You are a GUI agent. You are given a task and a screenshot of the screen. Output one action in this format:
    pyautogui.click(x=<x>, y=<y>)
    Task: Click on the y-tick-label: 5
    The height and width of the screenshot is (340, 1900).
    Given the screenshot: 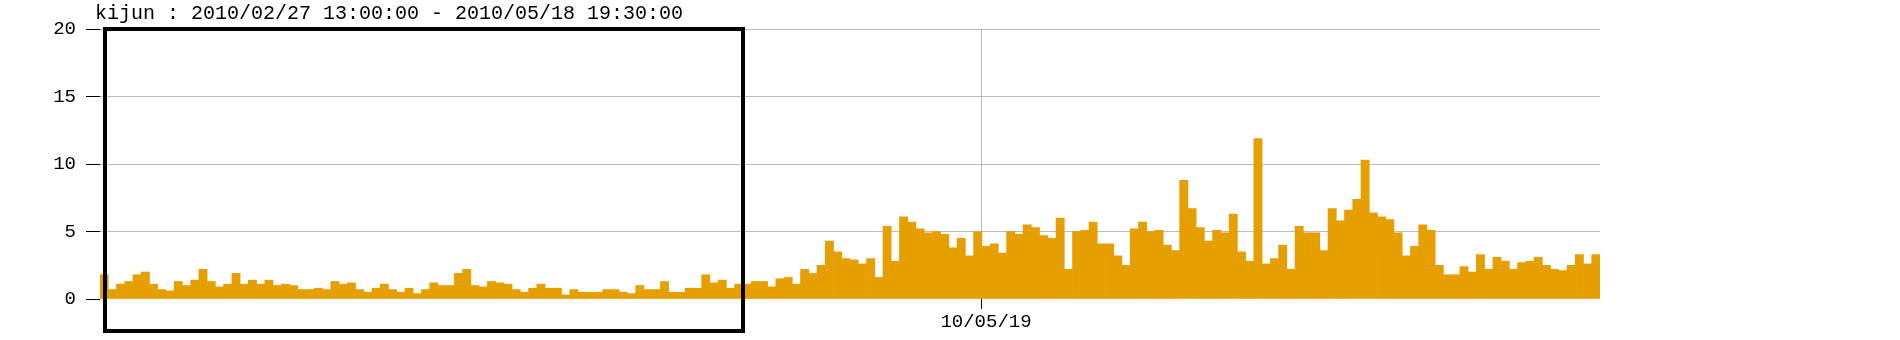 What is the action you would take?
    pyautogui.click(x=70, y=231)
    